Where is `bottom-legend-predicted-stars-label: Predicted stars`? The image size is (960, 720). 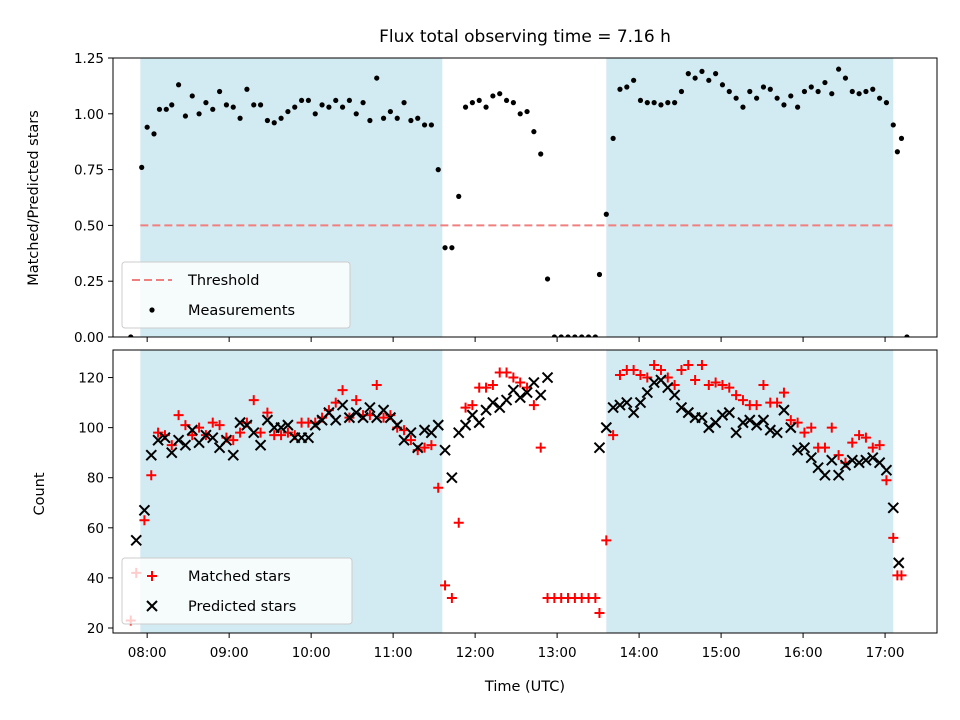 bottom-legend-predicted-stars-label: Predicted stars is located at coordinates (242, 607).